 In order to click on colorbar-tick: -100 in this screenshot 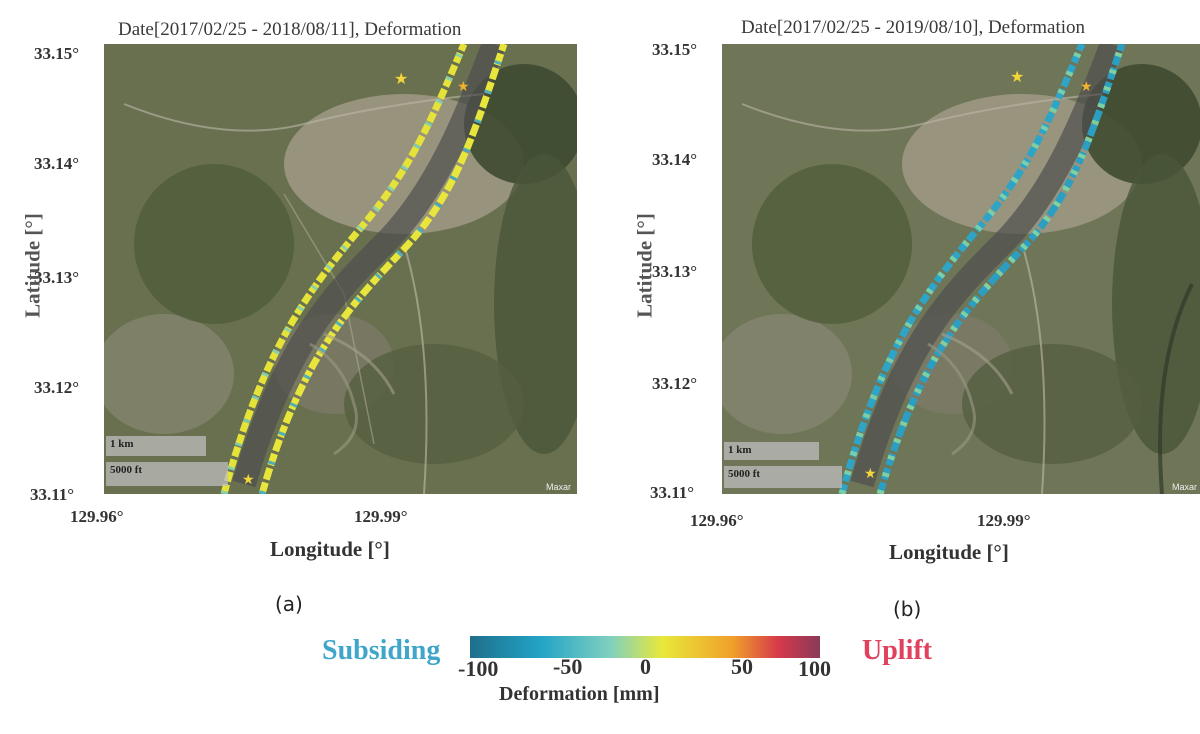, I will do `click(478, 668)`.